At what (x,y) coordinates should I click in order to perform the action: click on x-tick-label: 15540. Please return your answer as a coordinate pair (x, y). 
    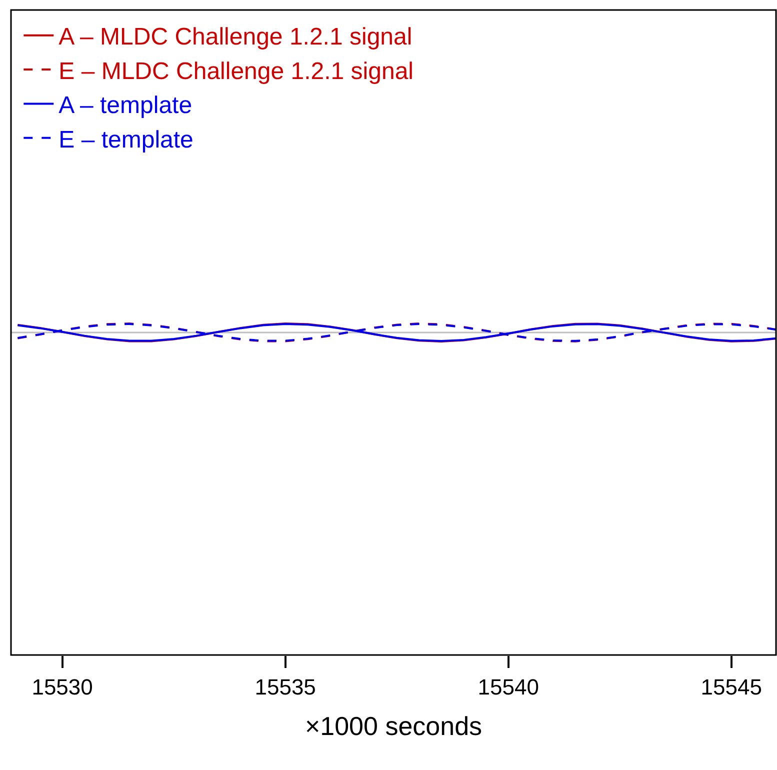
    Looking at the image, I should click on (508, 687).